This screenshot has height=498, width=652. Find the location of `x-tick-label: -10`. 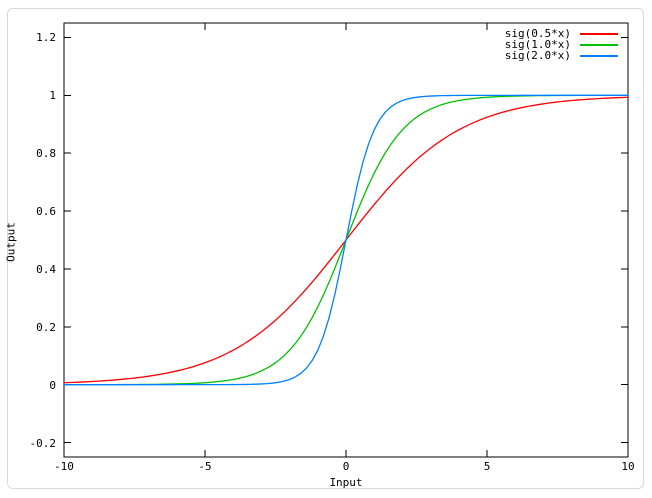

x-tick-label: -10 is located at coordinates (64, 466).